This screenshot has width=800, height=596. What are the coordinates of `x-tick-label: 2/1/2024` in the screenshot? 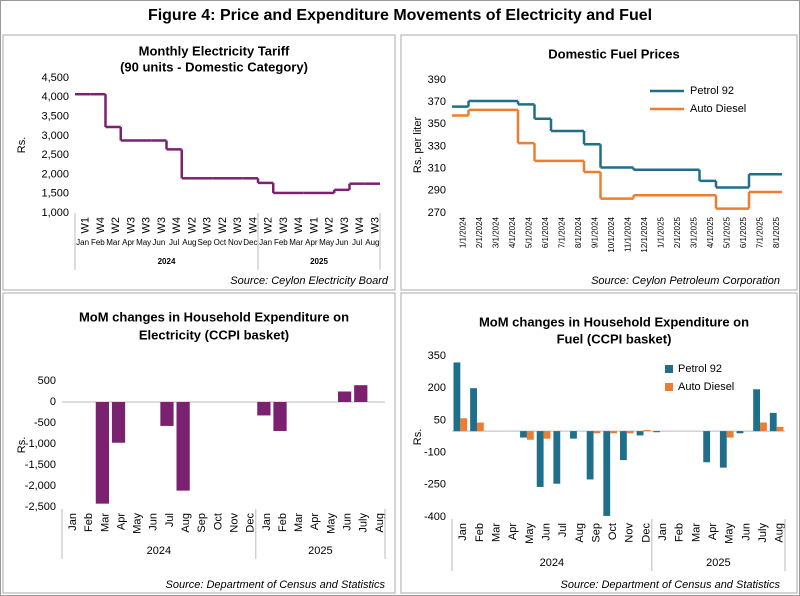 It's located at (479, 232).